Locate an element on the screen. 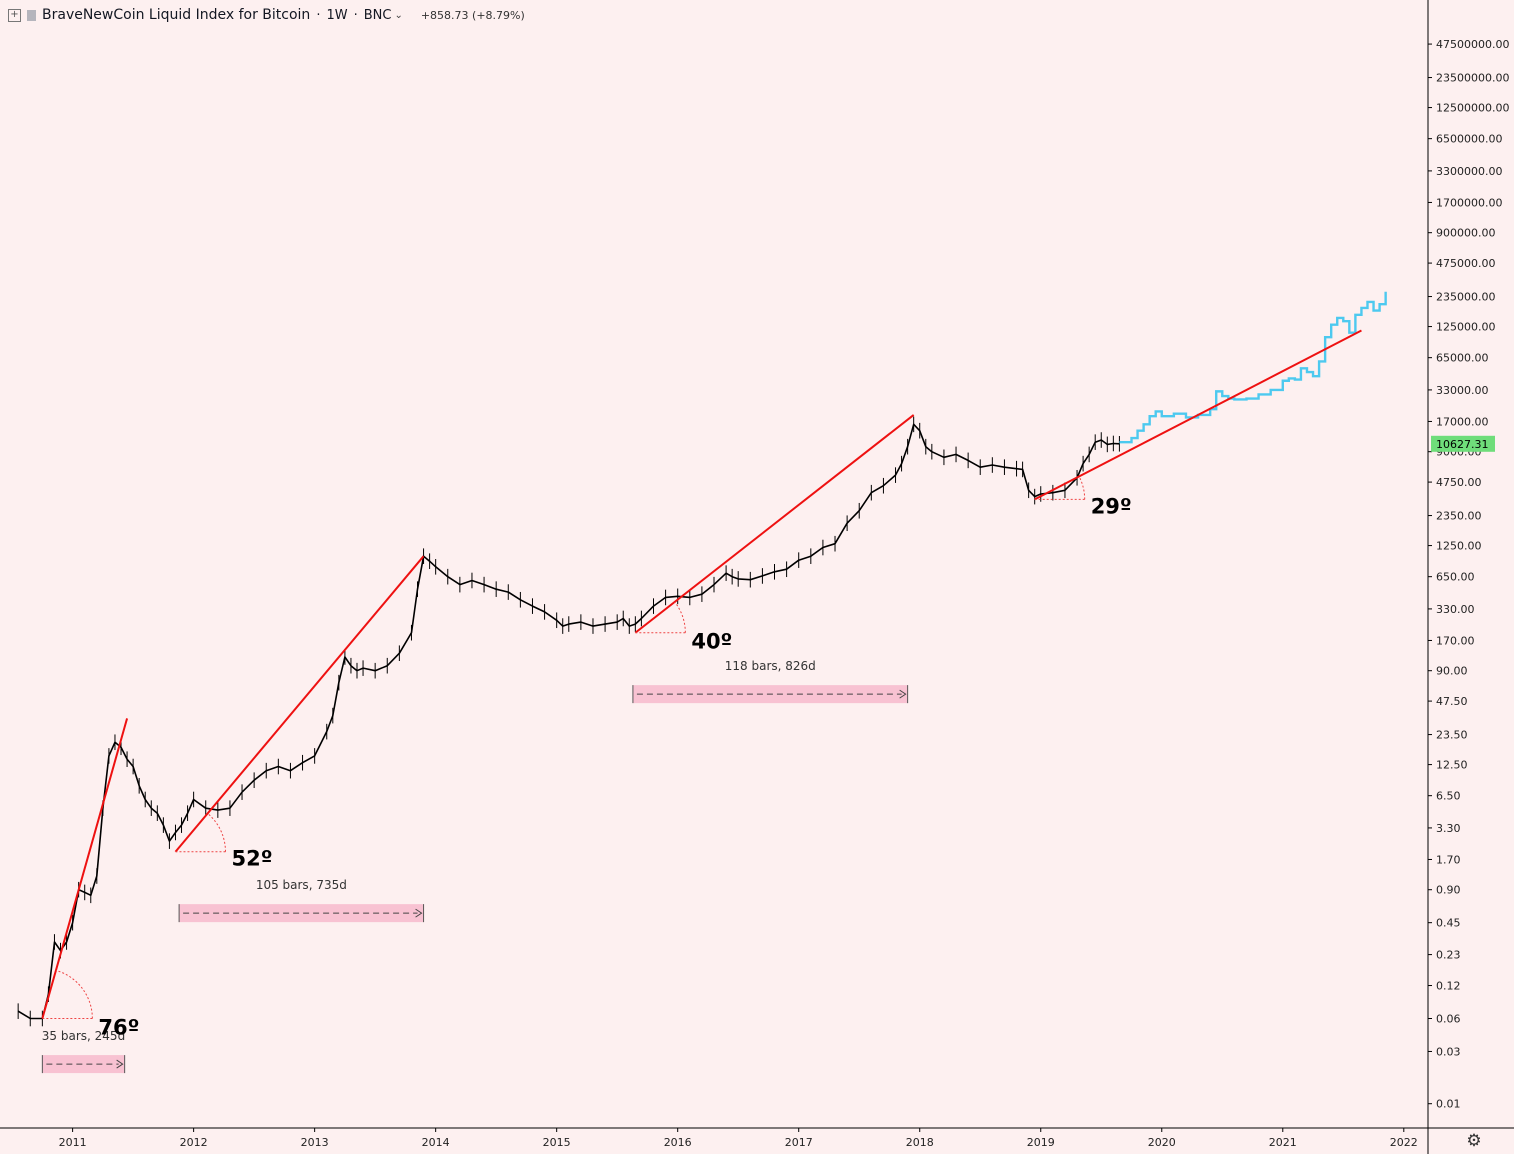 This screenshot has width=1514, height=1154. y-tick-label: 6500000.00 is located at coordinates (1469, 139).